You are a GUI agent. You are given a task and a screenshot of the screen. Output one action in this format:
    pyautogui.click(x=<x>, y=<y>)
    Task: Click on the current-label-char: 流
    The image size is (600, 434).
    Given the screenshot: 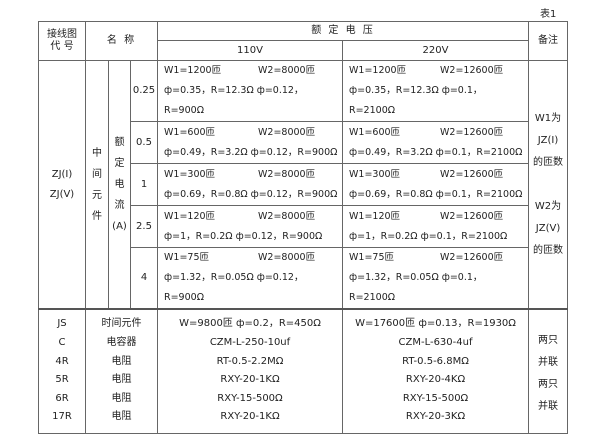 What is the action you would take?
    pyautogui.click(x=119, y=205)
    